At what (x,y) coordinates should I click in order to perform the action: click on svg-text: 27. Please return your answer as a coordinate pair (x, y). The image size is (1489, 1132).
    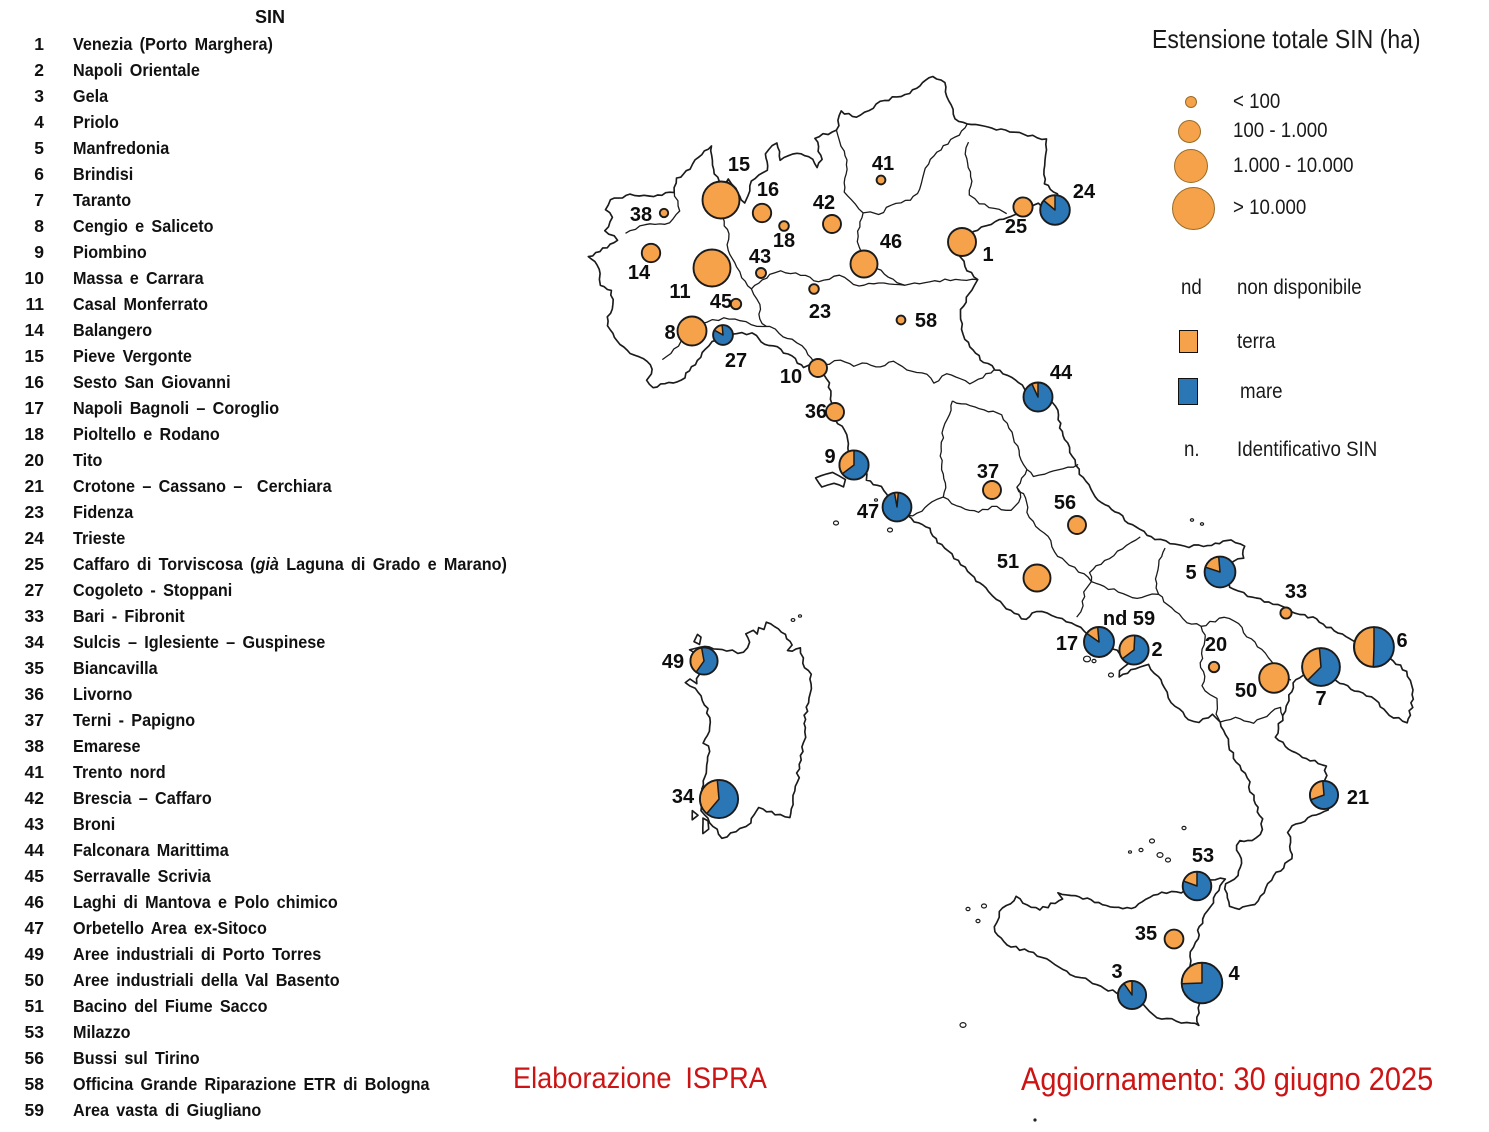
    Looking at the image, I should click on (736, 361).